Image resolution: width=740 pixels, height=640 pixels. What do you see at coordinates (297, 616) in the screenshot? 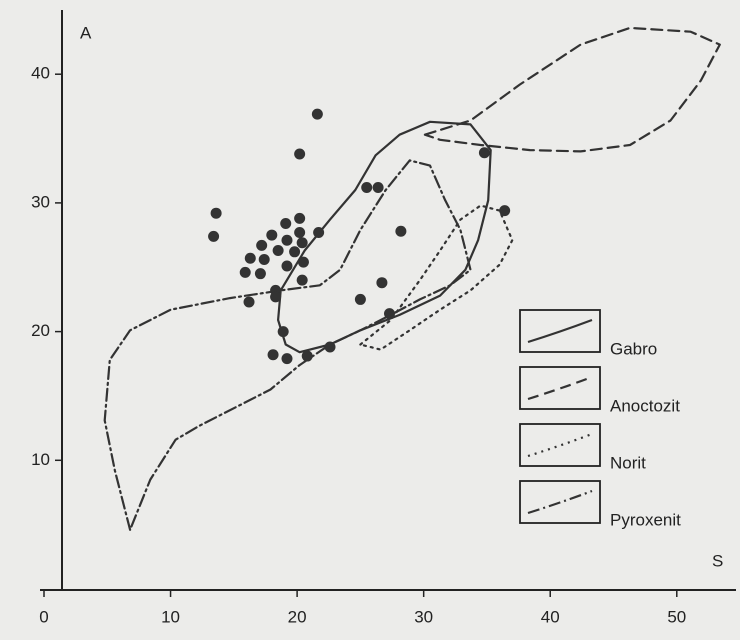
I see `x-tick-label: 20` at bounding box center [297, 616].